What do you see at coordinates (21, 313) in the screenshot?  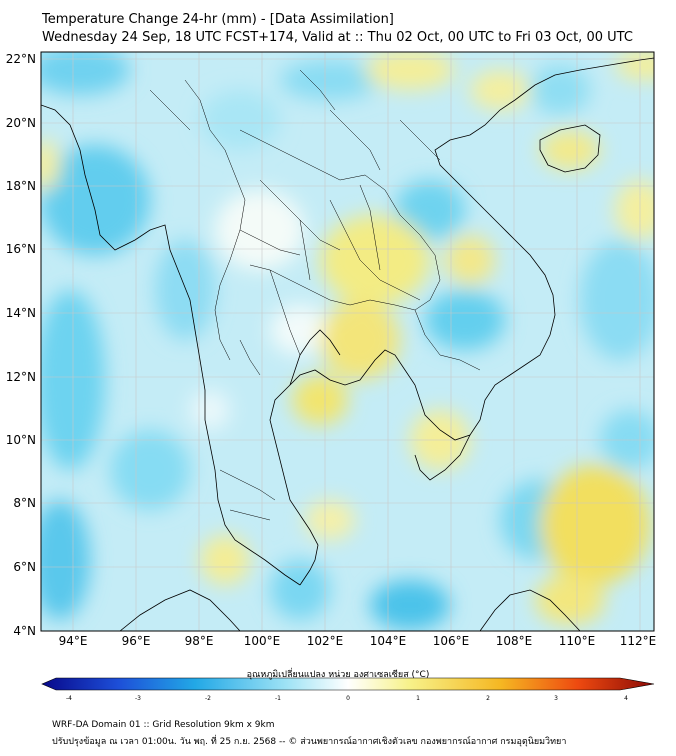 I see `lat-label: 14°N` at bounding box center [21, 313].